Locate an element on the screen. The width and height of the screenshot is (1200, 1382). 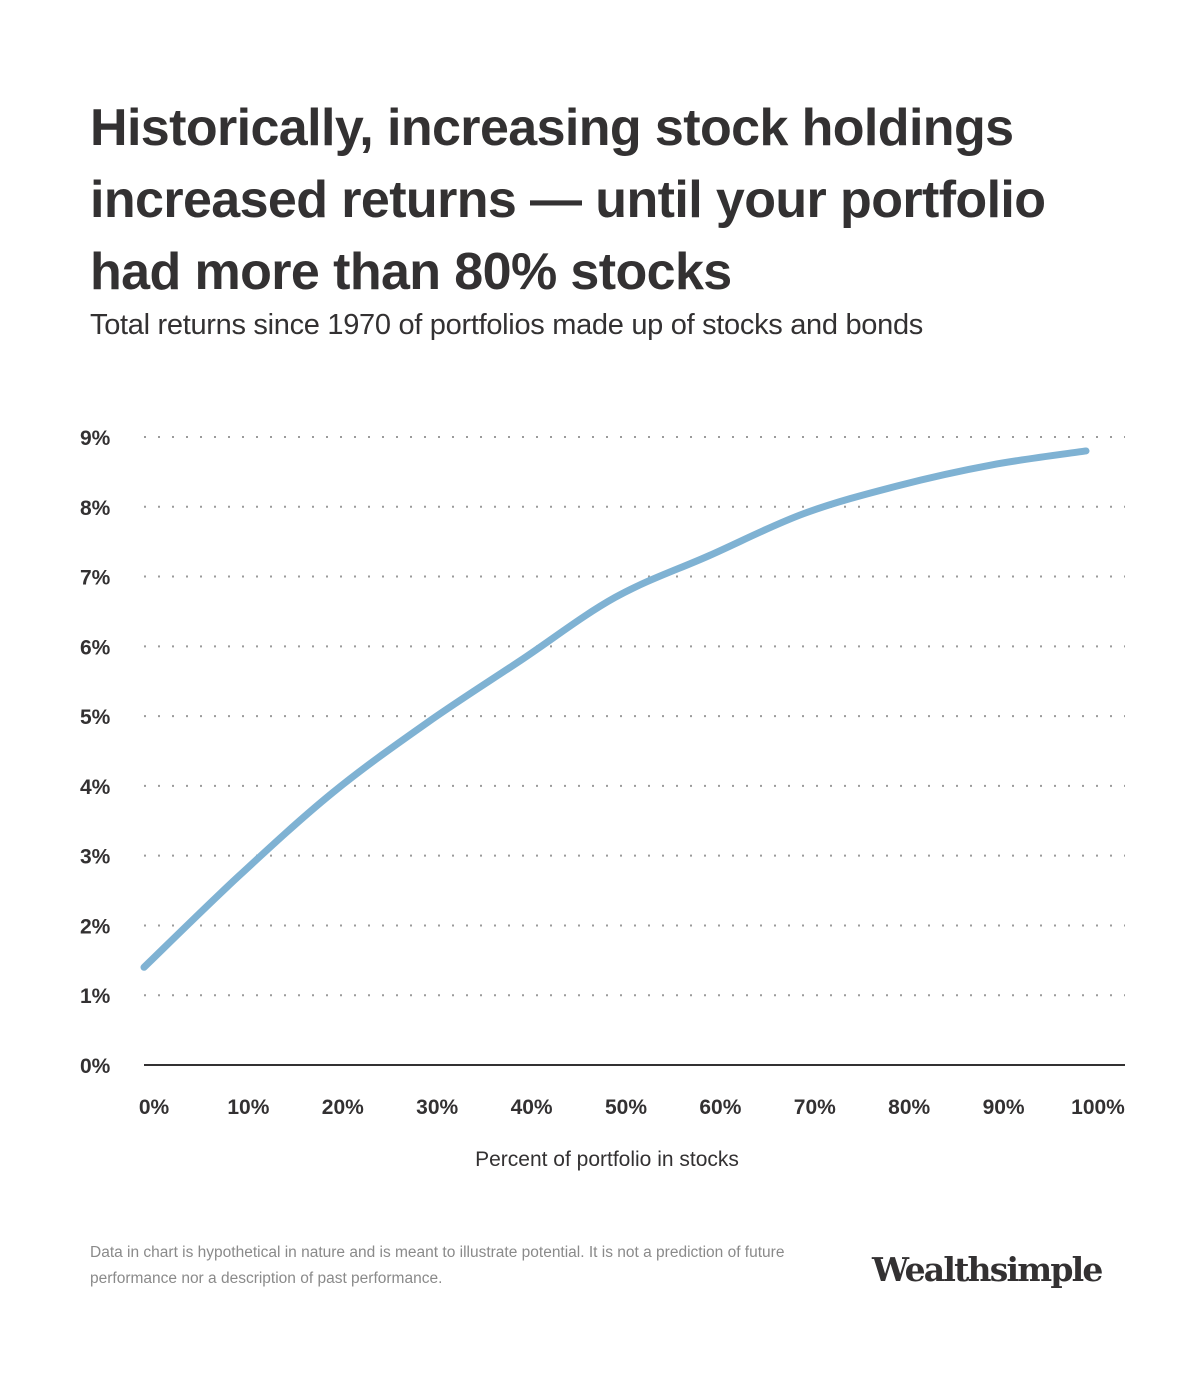
y-tick-label: 5% is located at coordinates (95, 717).